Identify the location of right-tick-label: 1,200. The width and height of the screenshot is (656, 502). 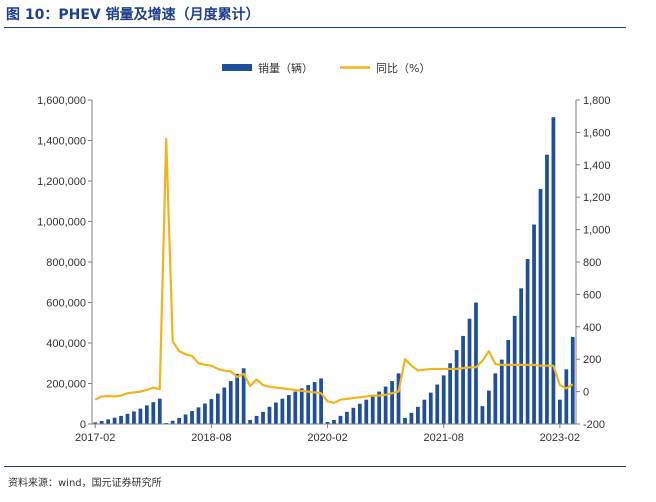
(597, 198).